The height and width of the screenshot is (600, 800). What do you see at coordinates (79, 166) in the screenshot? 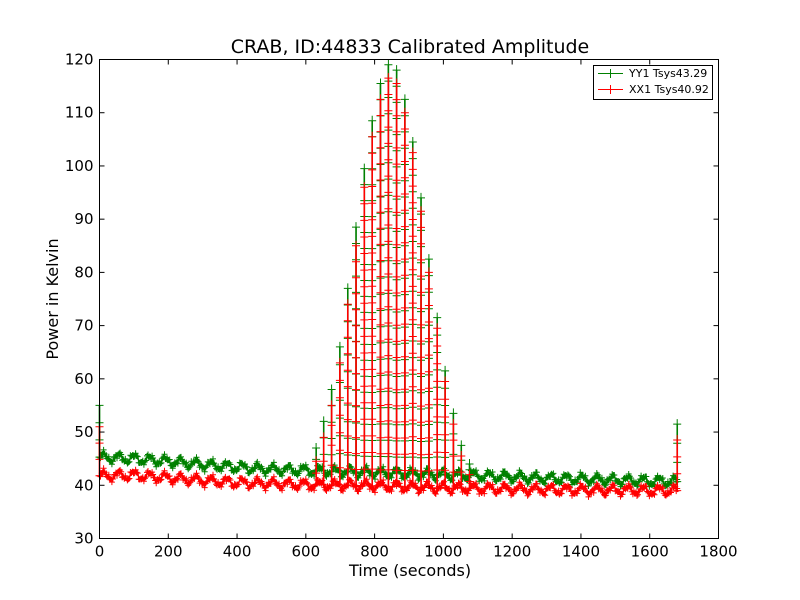
I see `y-tick-label: 100` at bounding box center [79, 166].